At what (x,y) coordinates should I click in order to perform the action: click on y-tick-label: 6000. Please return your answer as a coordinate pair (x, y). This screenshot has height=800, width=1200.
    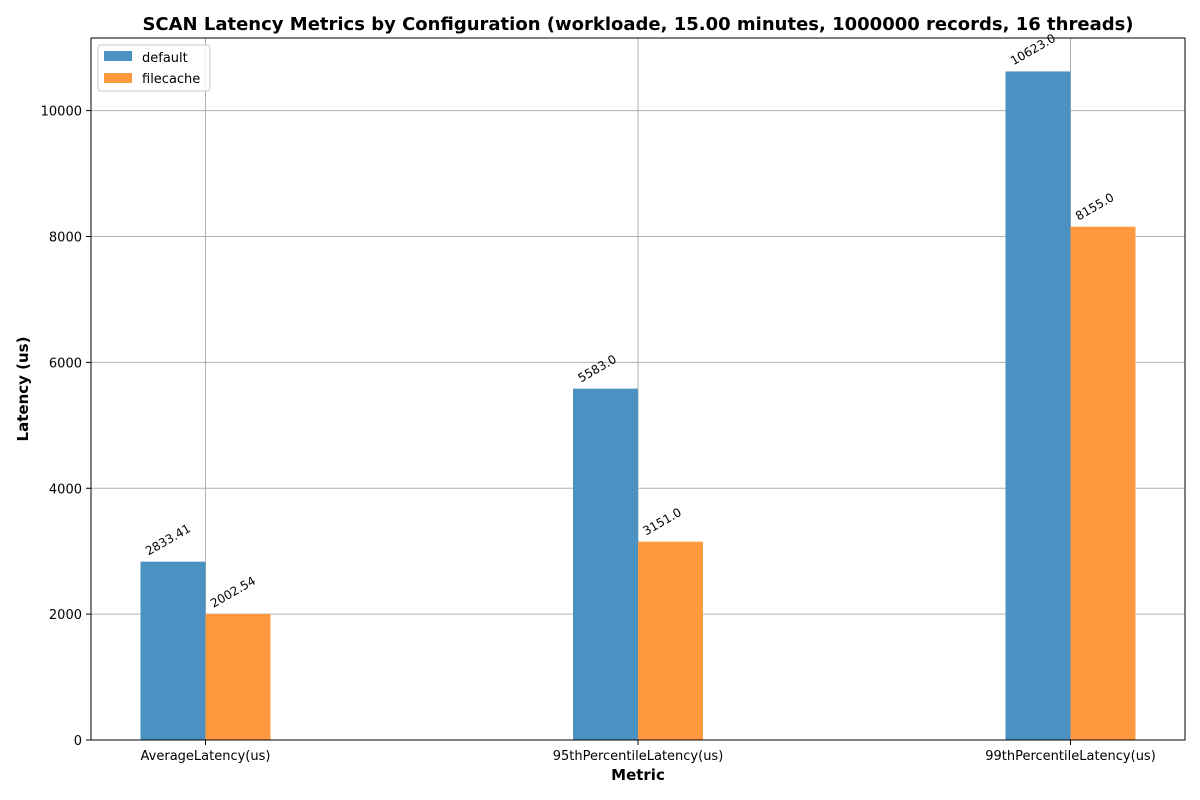
    Looking at the image, I should click on (65, 363).